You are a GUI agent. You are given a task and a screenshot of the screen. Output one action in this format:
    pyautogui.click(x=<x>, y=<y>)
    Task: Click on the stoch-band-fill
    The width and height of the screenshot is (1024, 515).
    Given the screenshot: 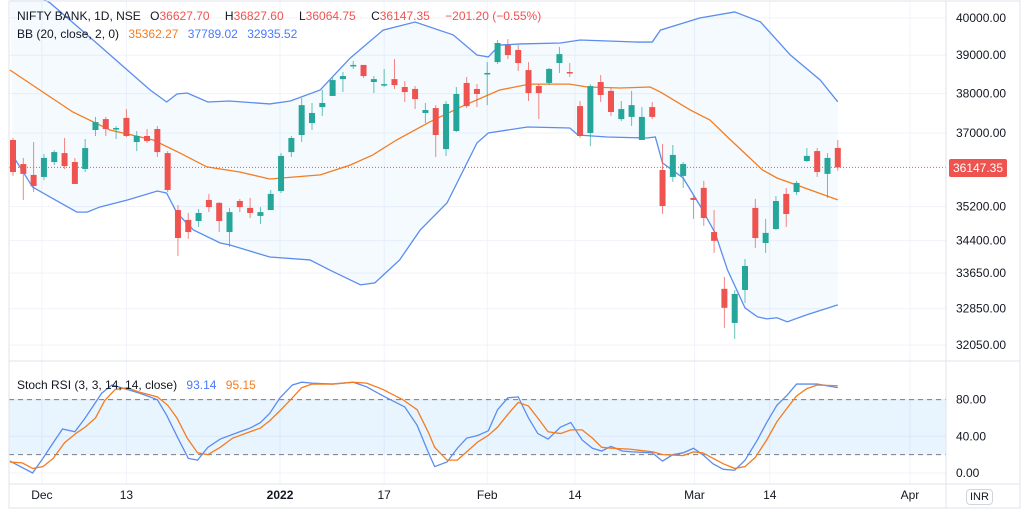 What is the action you would take?
    pyautogui.click(x=477, y=427)
    